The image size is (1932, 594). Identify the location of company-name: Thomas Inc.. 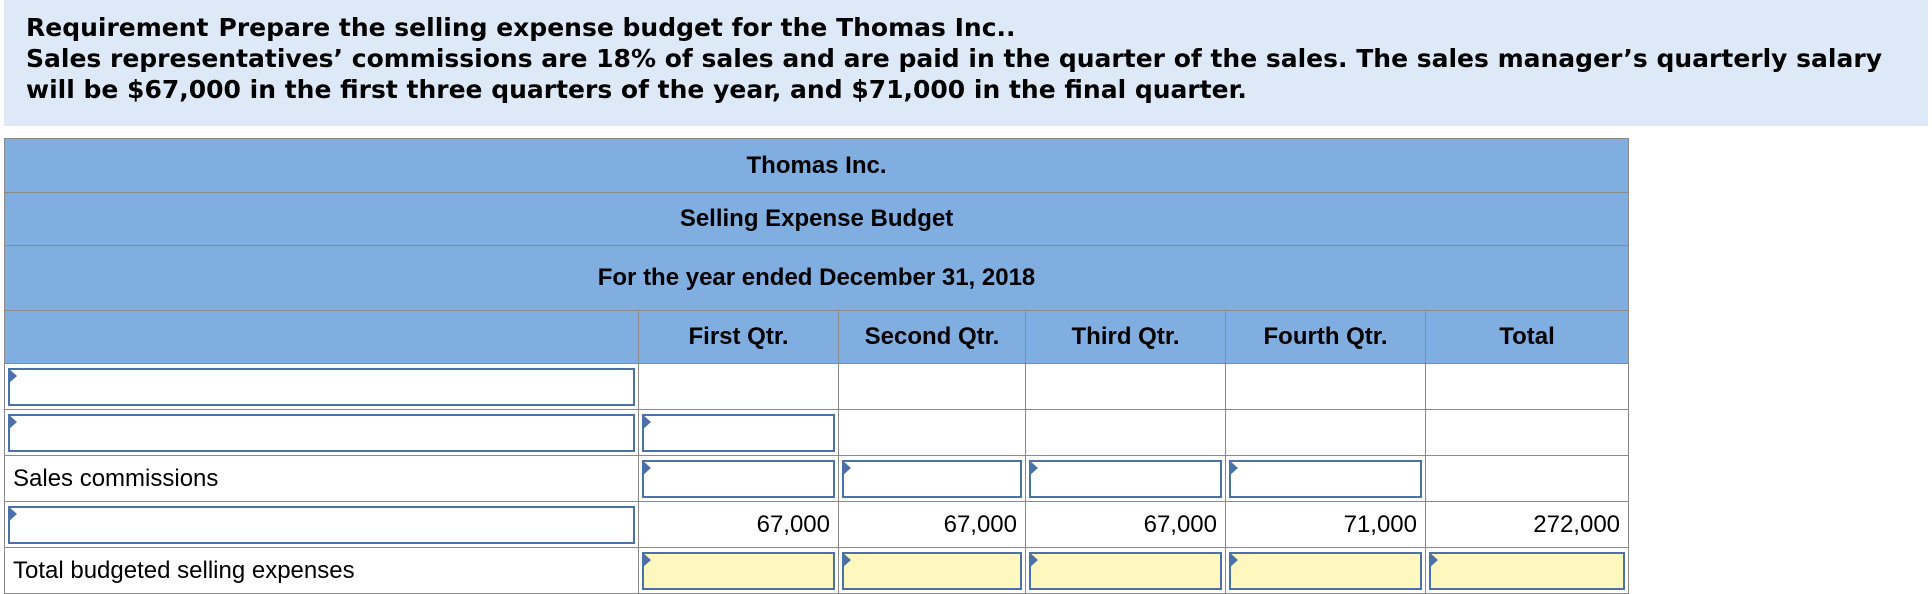
(816, 165).